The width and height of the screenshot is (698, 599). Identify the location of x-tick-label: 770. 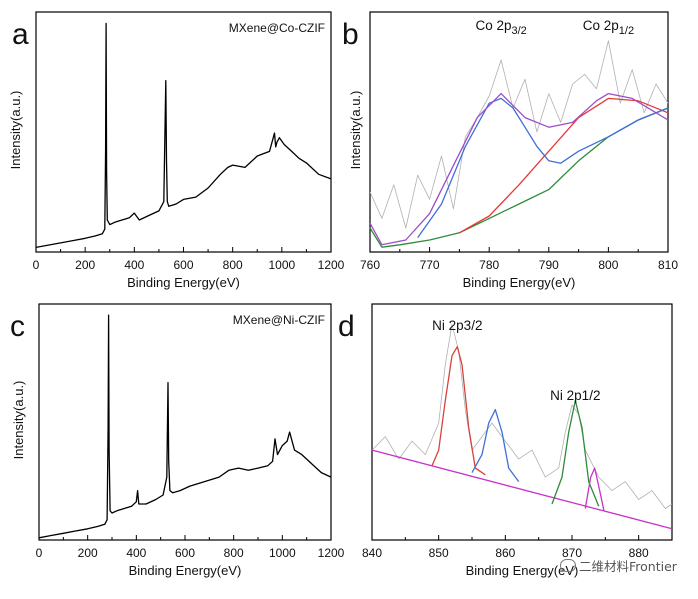
(430, 265).